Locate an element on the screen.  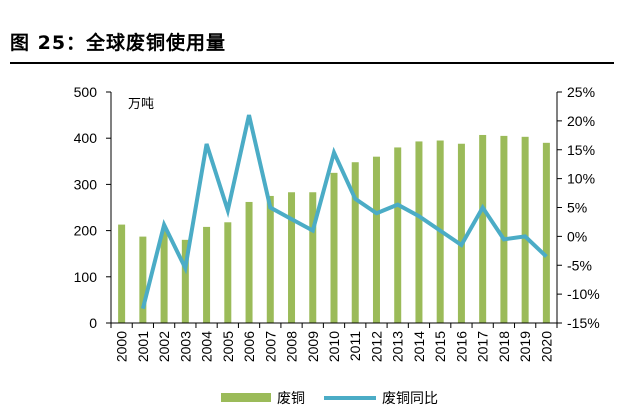
bar-2018 is located at coordinates (504, 229).